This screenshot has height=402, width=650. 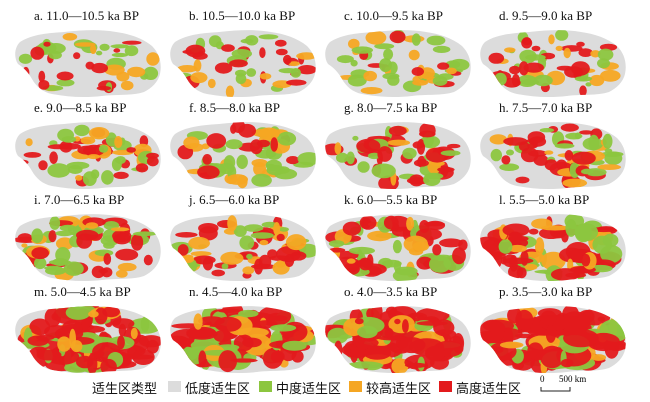 What do you see at coordinates (391, 291) in the screenshot?
I see `map-panel-label: o. 4.0—3.5 ka BP` at bounding box center [391, 291].